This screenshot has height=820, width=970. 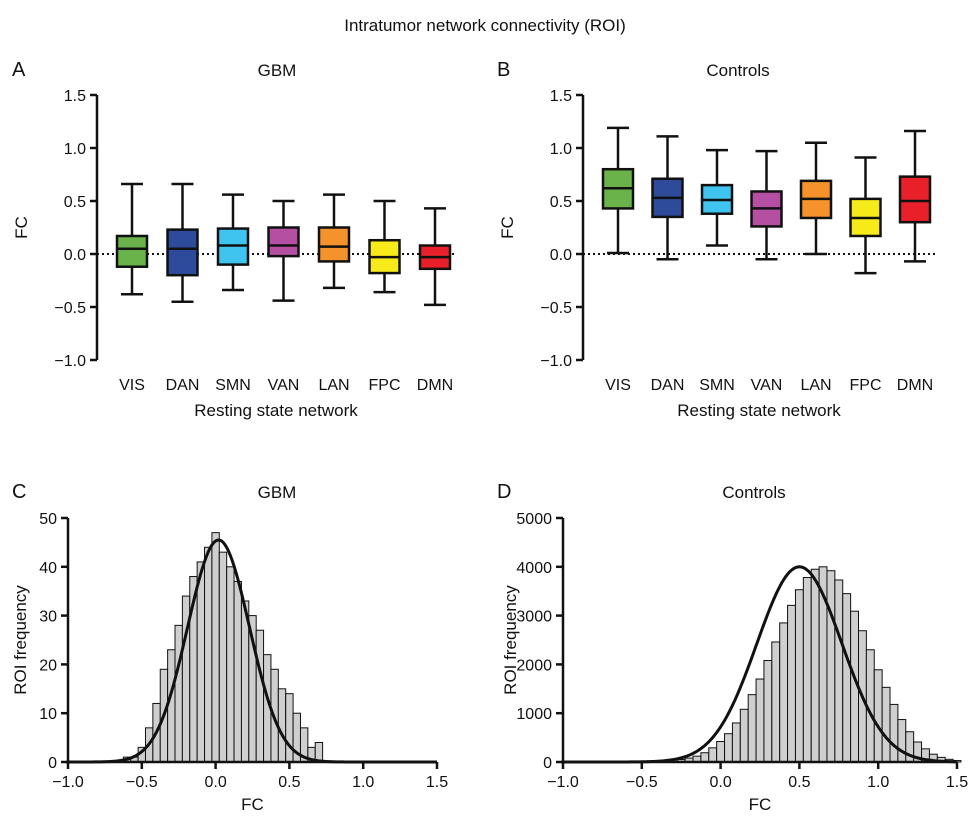 I want to click on x-axis-title: FC, so click(x=252, y=804).